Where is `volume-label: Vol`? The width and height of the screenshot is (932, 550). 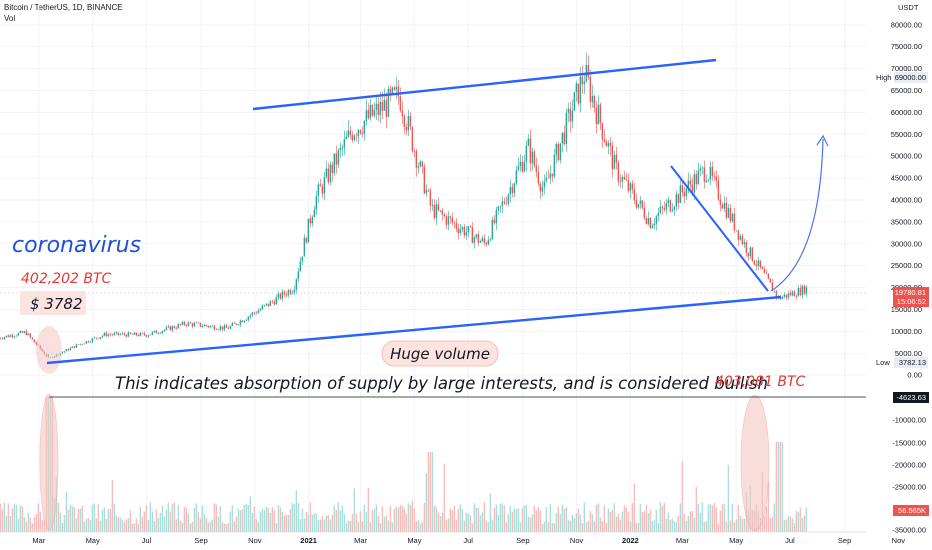 volume-label: Vol is located at coordinates (10, 18).